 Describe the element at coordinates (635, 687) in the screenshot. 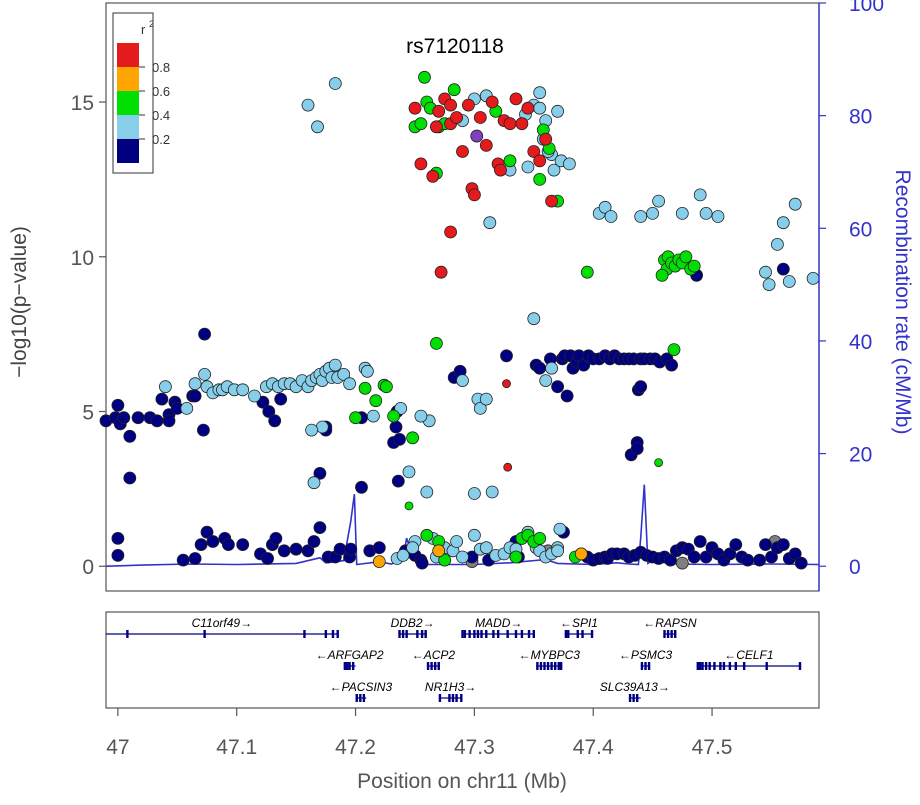

I see `gene-label: SLC39A13→` at that location.